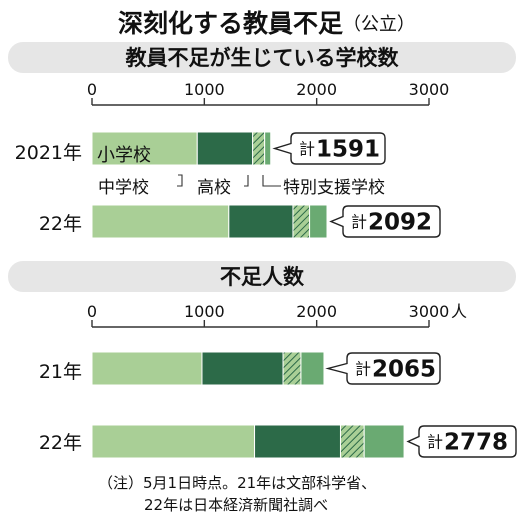 The height and width of the screenshot is (525, 525). What do you see at coordinates (334, 188) in the screenshot?
I see `legend-label-special: 特別支援学校` at bounding box center [334, 188].